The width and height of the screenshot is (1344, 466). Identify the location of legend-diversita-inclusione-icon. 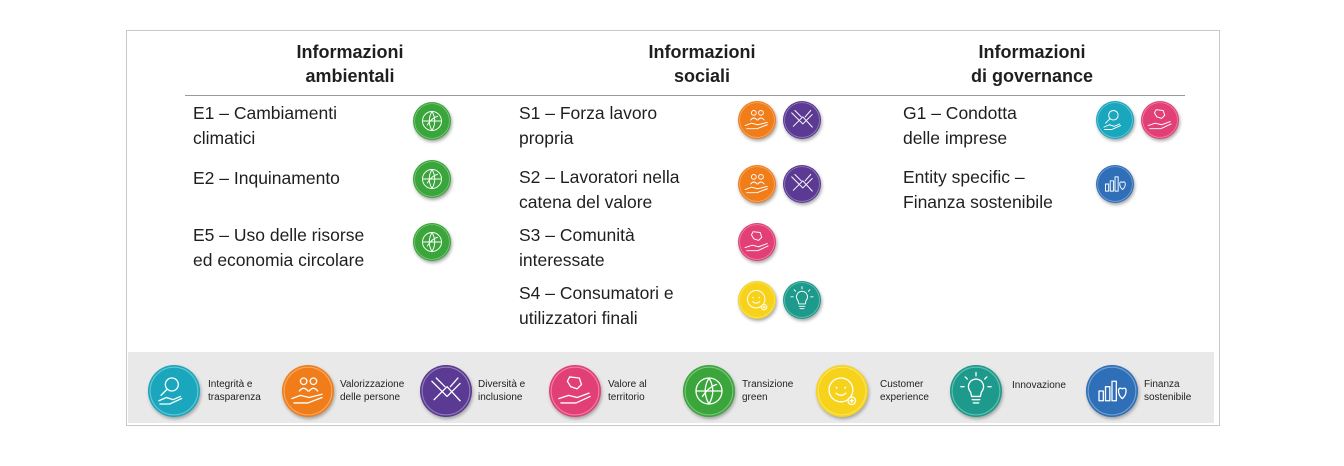
(446, 391).